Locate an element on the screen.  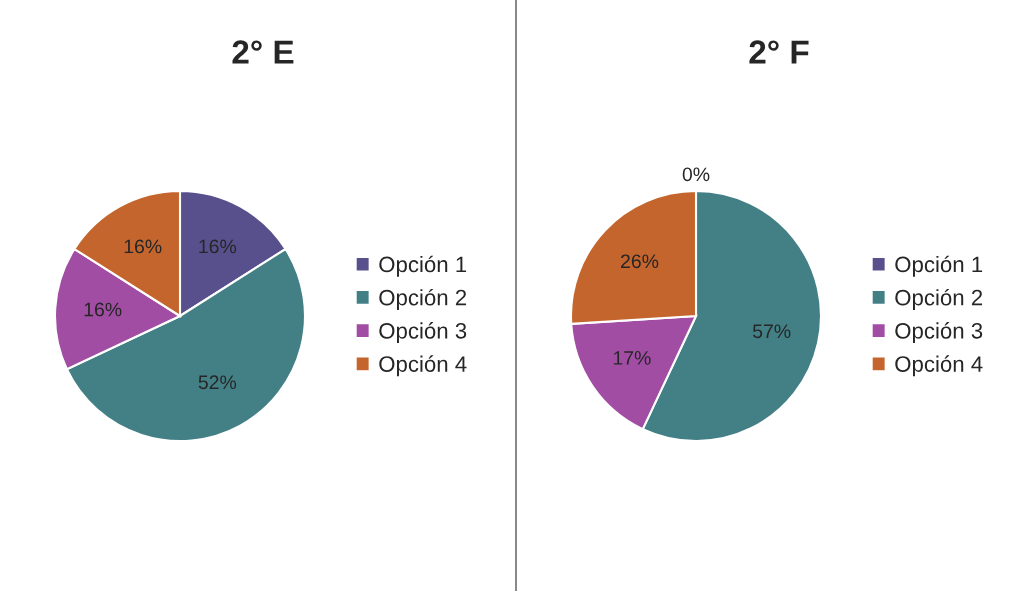
chart-title: 2° F is located at coordinates (779, 52).